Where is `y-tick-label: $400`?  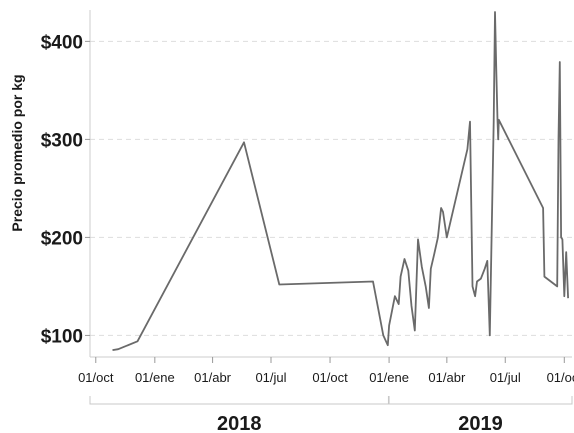
y-tick-label: $400 is located at coordinates (62, 42).